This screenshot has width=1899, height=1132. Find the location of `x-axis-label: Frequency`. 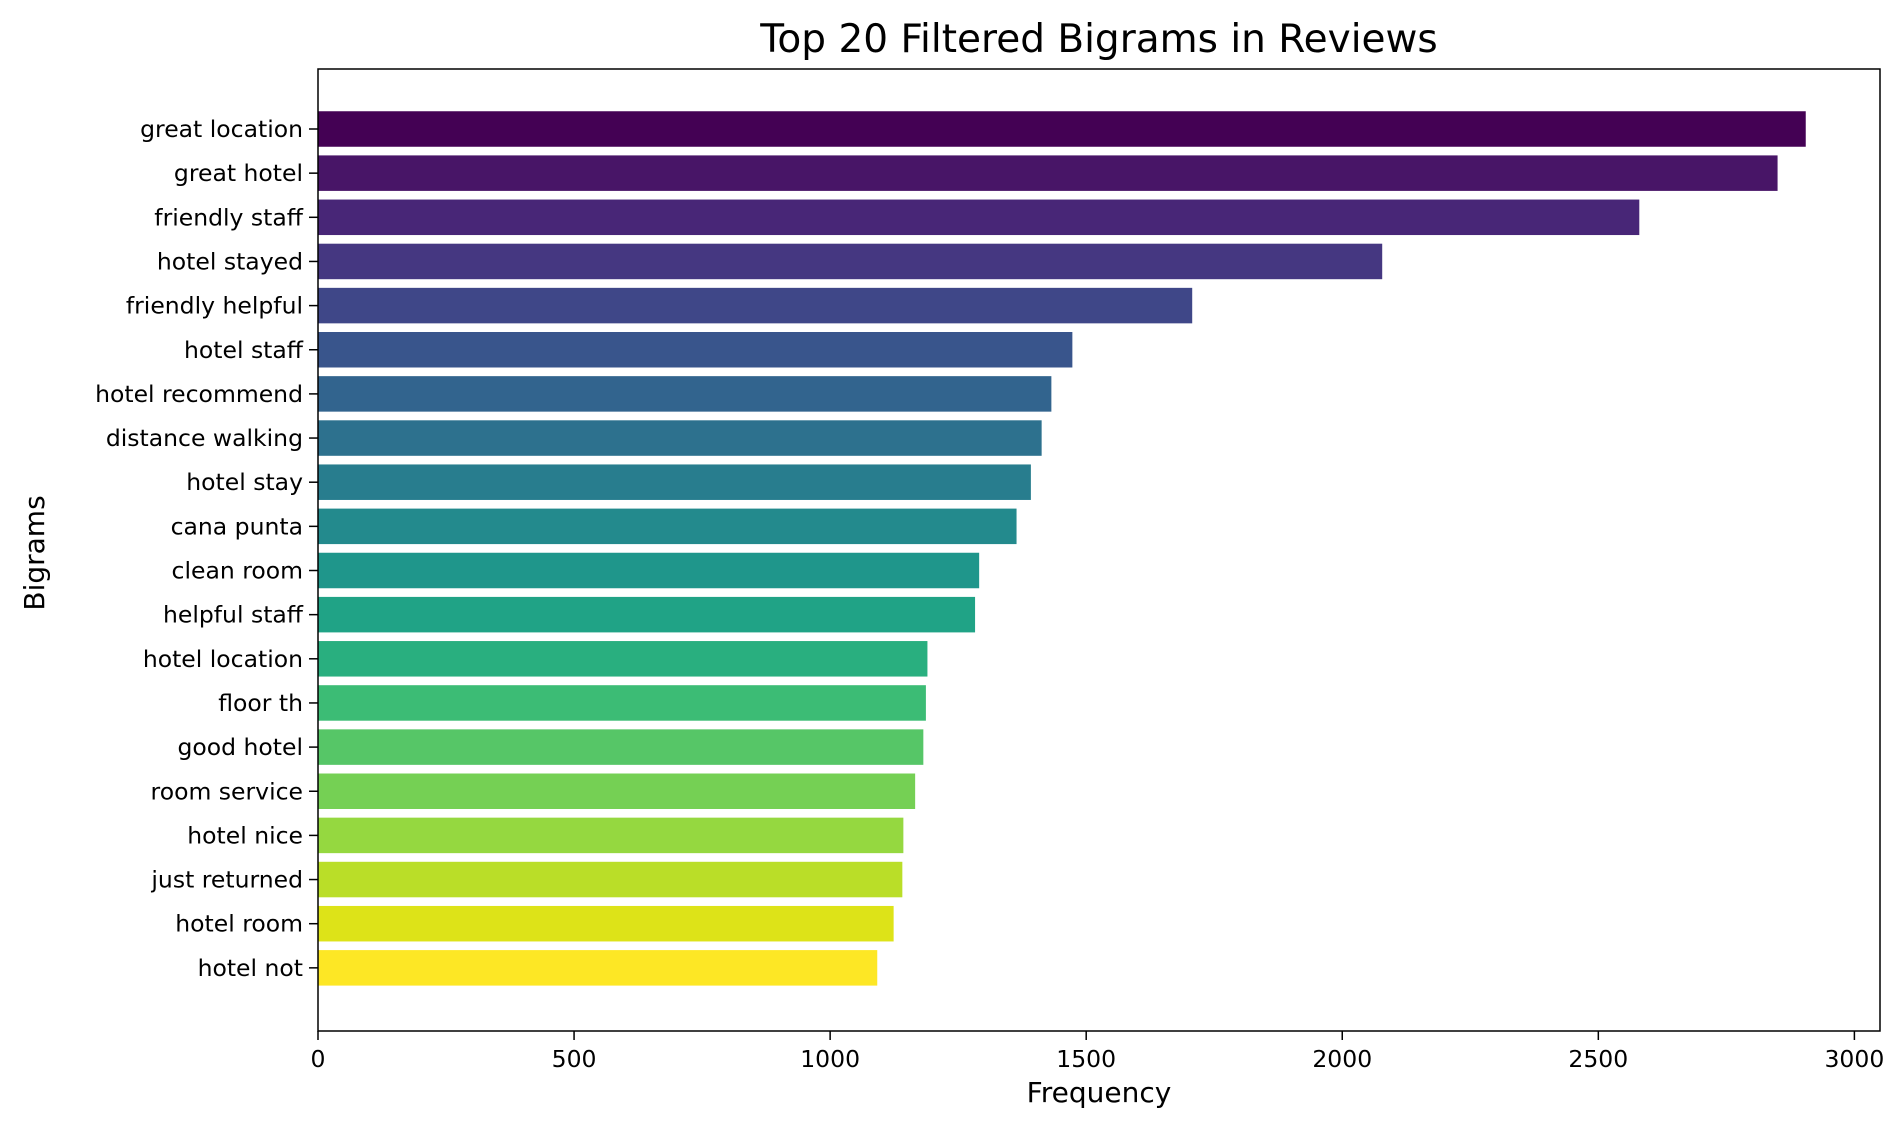

x-axis-label: Frequency is located at coordinates (1099, 1092).